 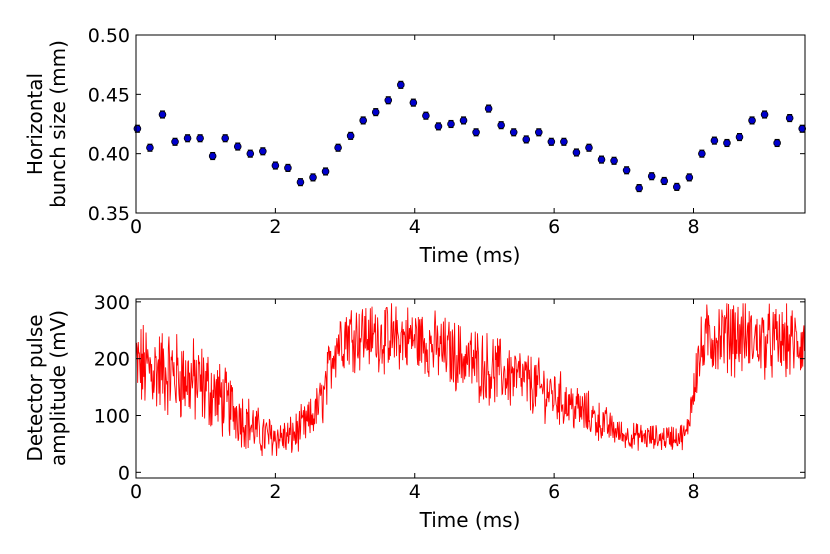 What do you see at coordinates (124, 473) in the screenshot?
I see `detector-ytick-label: 0` at bounding box center [124, 473].